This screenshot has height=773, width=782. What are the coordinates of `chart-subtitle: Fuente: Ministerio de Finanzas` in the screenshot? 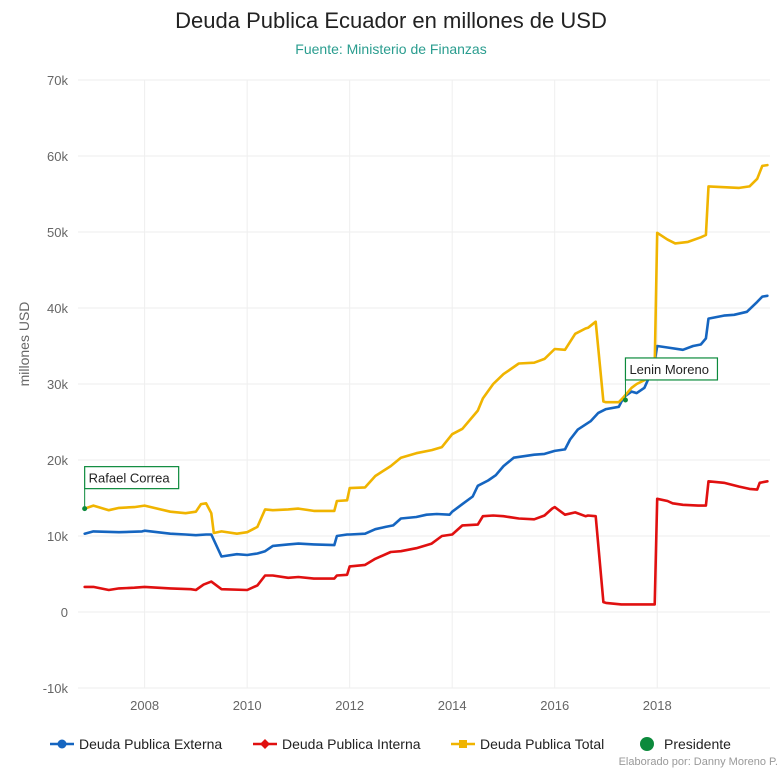 It's located at (391, 49).